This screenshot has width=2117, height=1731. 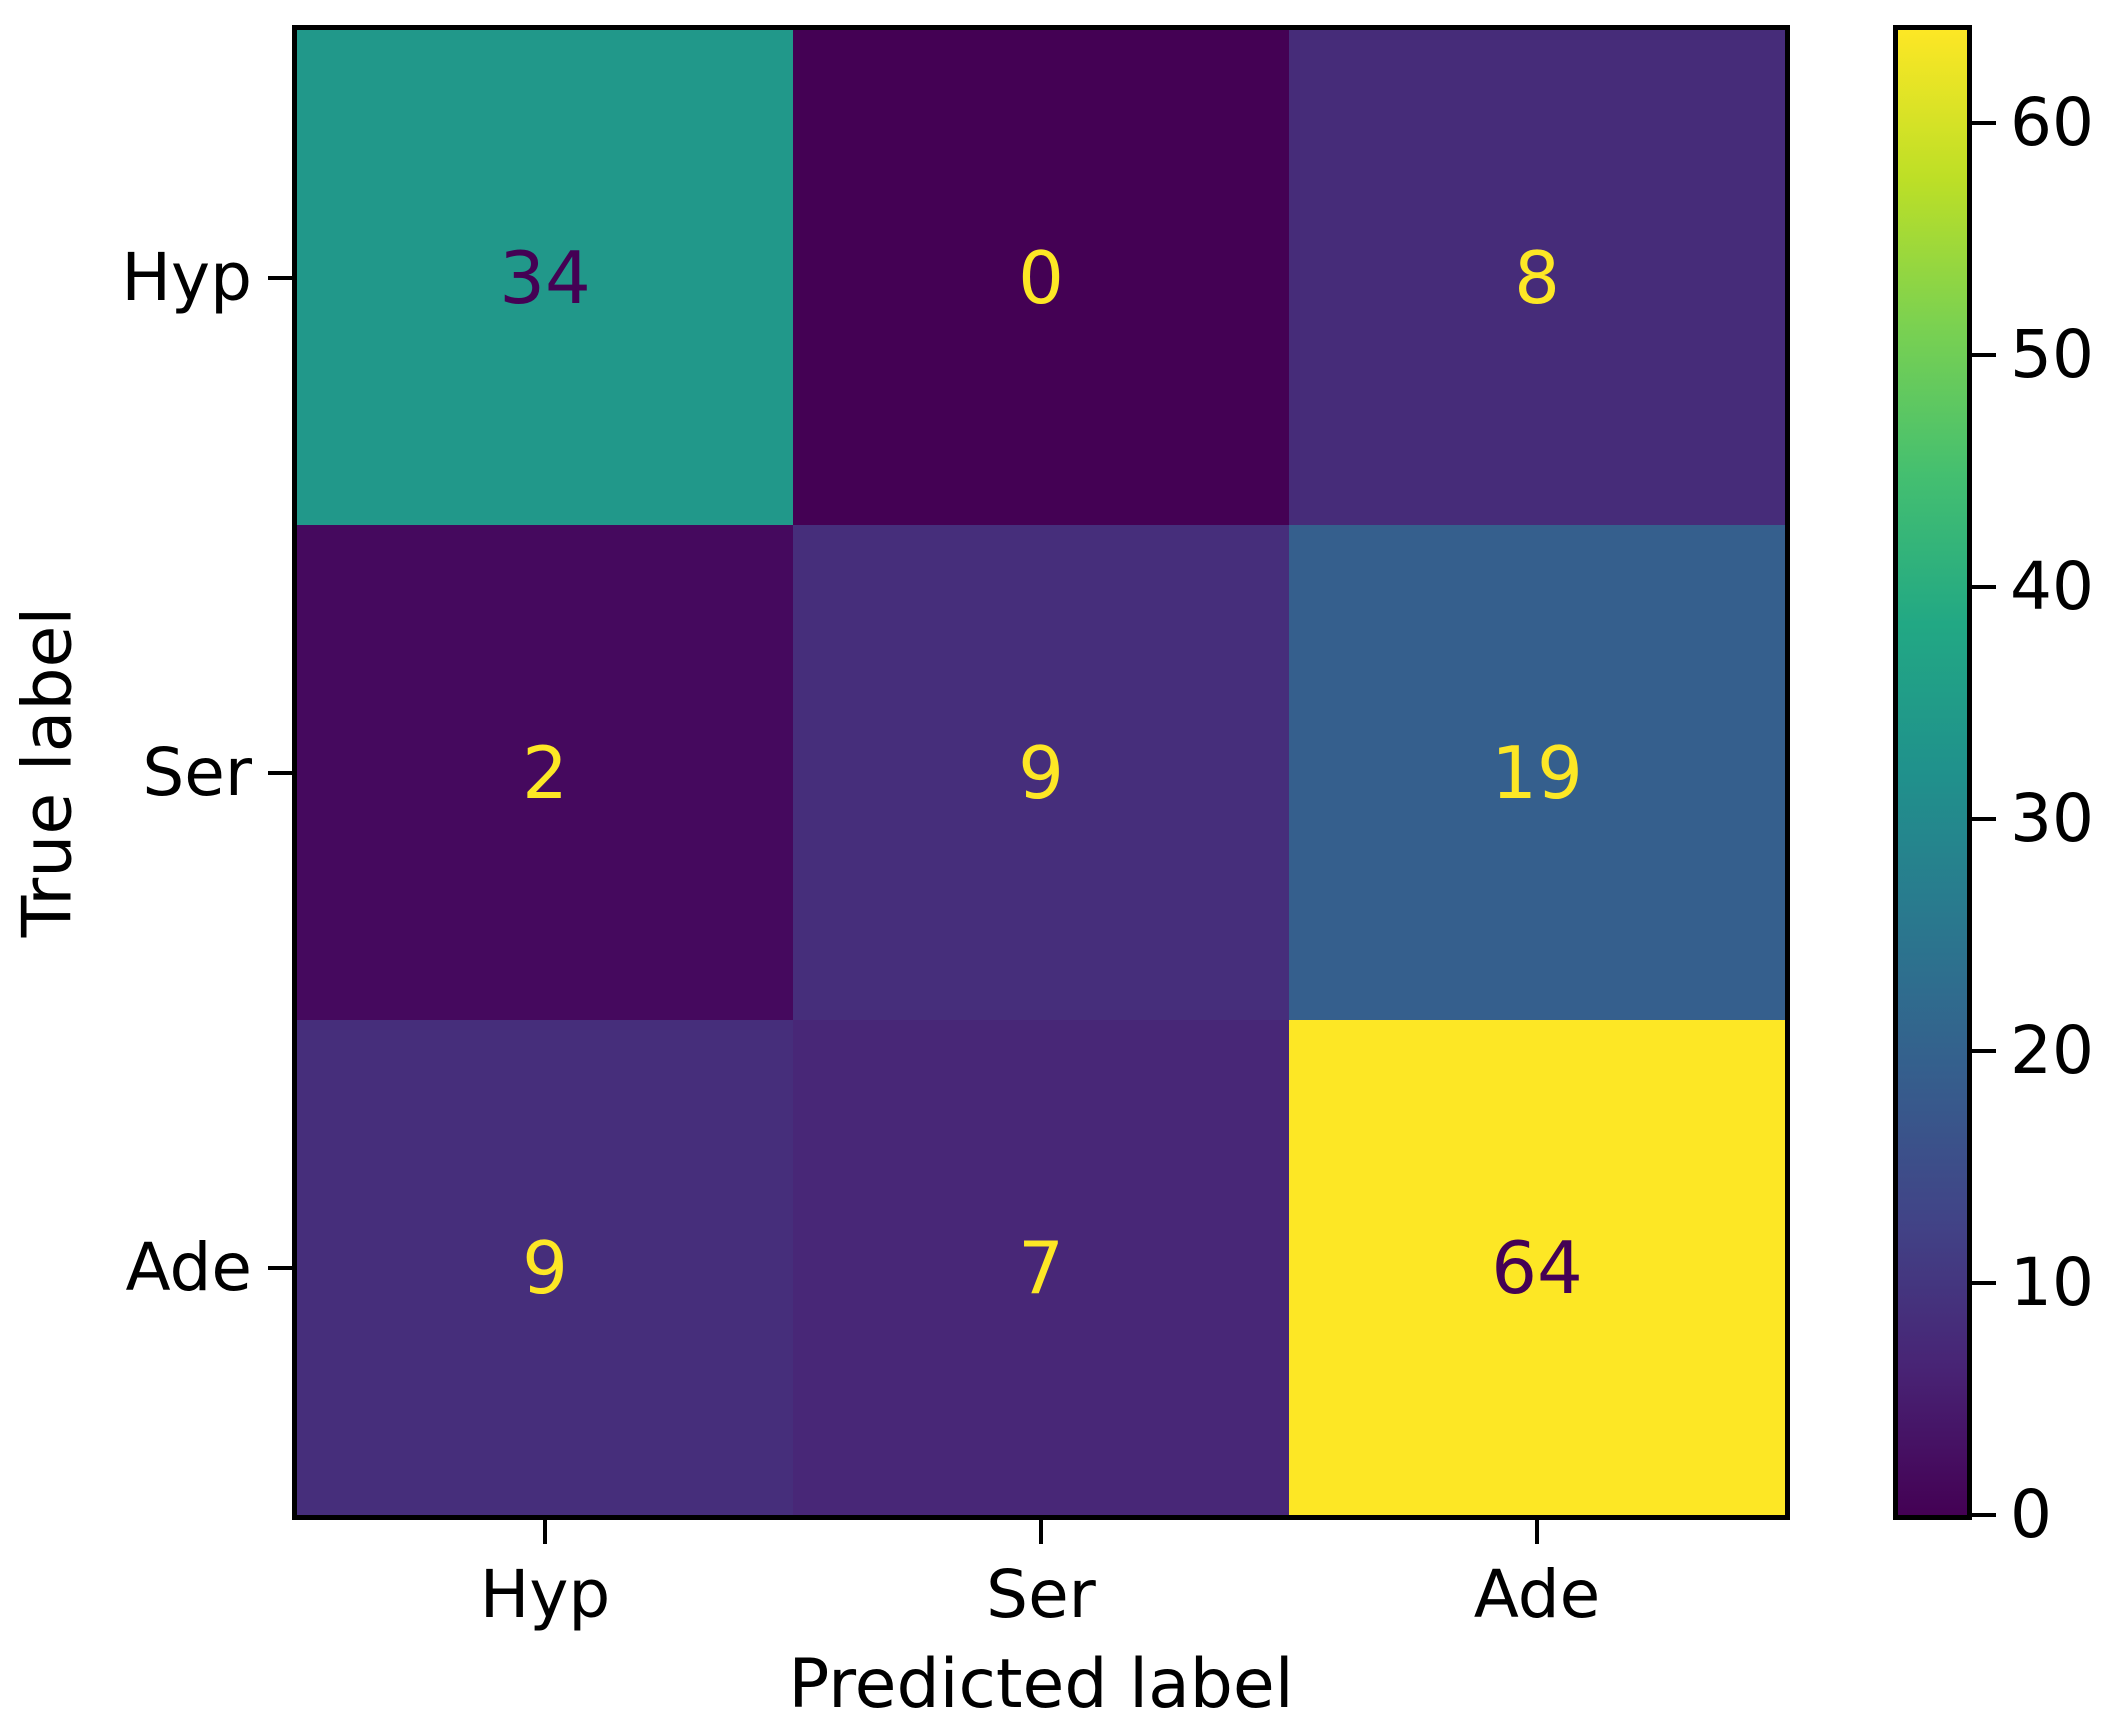 What do you see at coordinates (1041, 1684) in the screenshot?
I see `x-axis-title: Predicted label` at bounding box center [1041, 1684].